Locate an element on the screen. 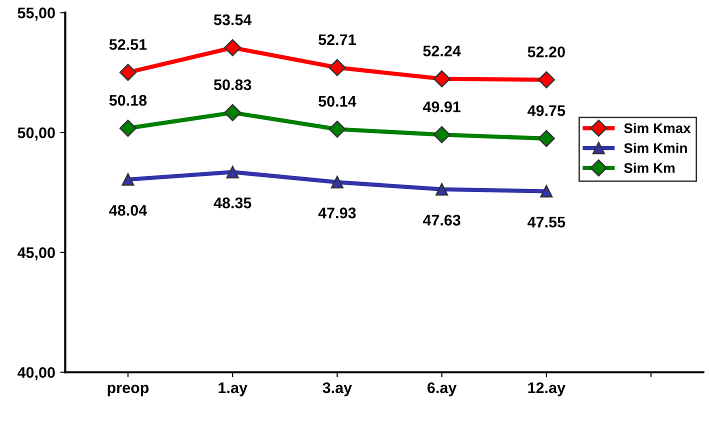  data-label: 52.71 is located at coordinates (337, 40).